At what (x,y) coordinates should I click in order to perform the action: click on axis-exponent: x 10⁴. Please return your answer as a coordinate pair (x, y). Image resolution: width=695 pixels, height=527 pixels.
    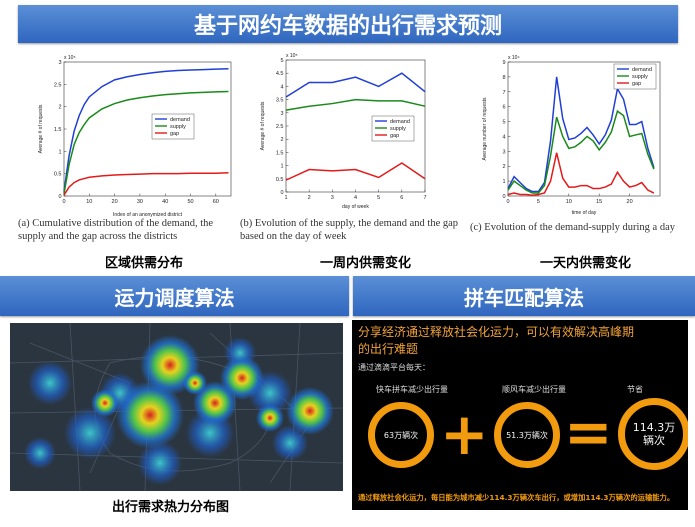
    Looking at the image, I should click on (514, 58).